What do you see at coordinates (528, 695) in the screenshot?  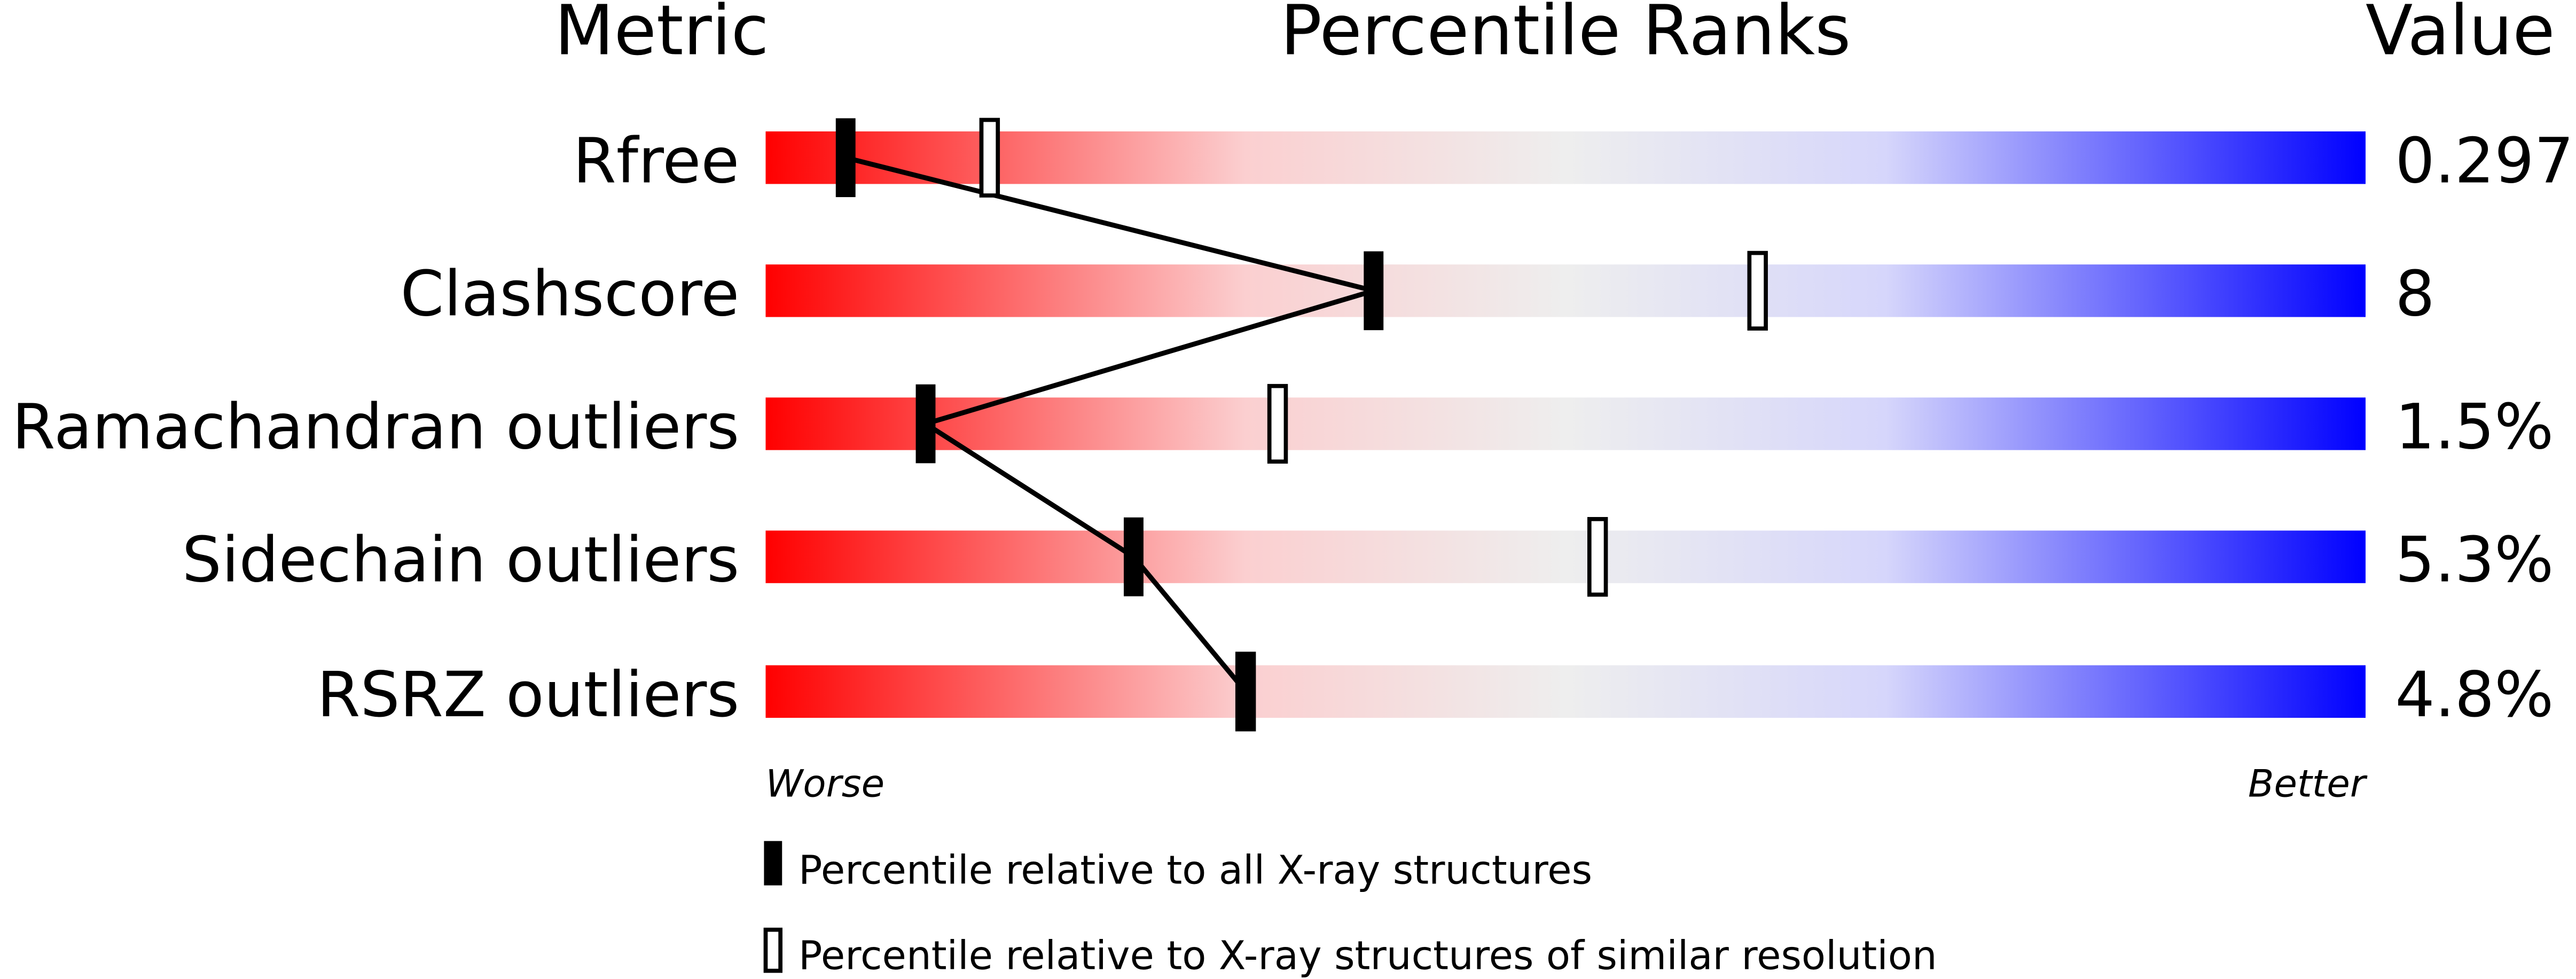 I see `metric-label: RSRZ outliers` at bounding box center [528, 695].